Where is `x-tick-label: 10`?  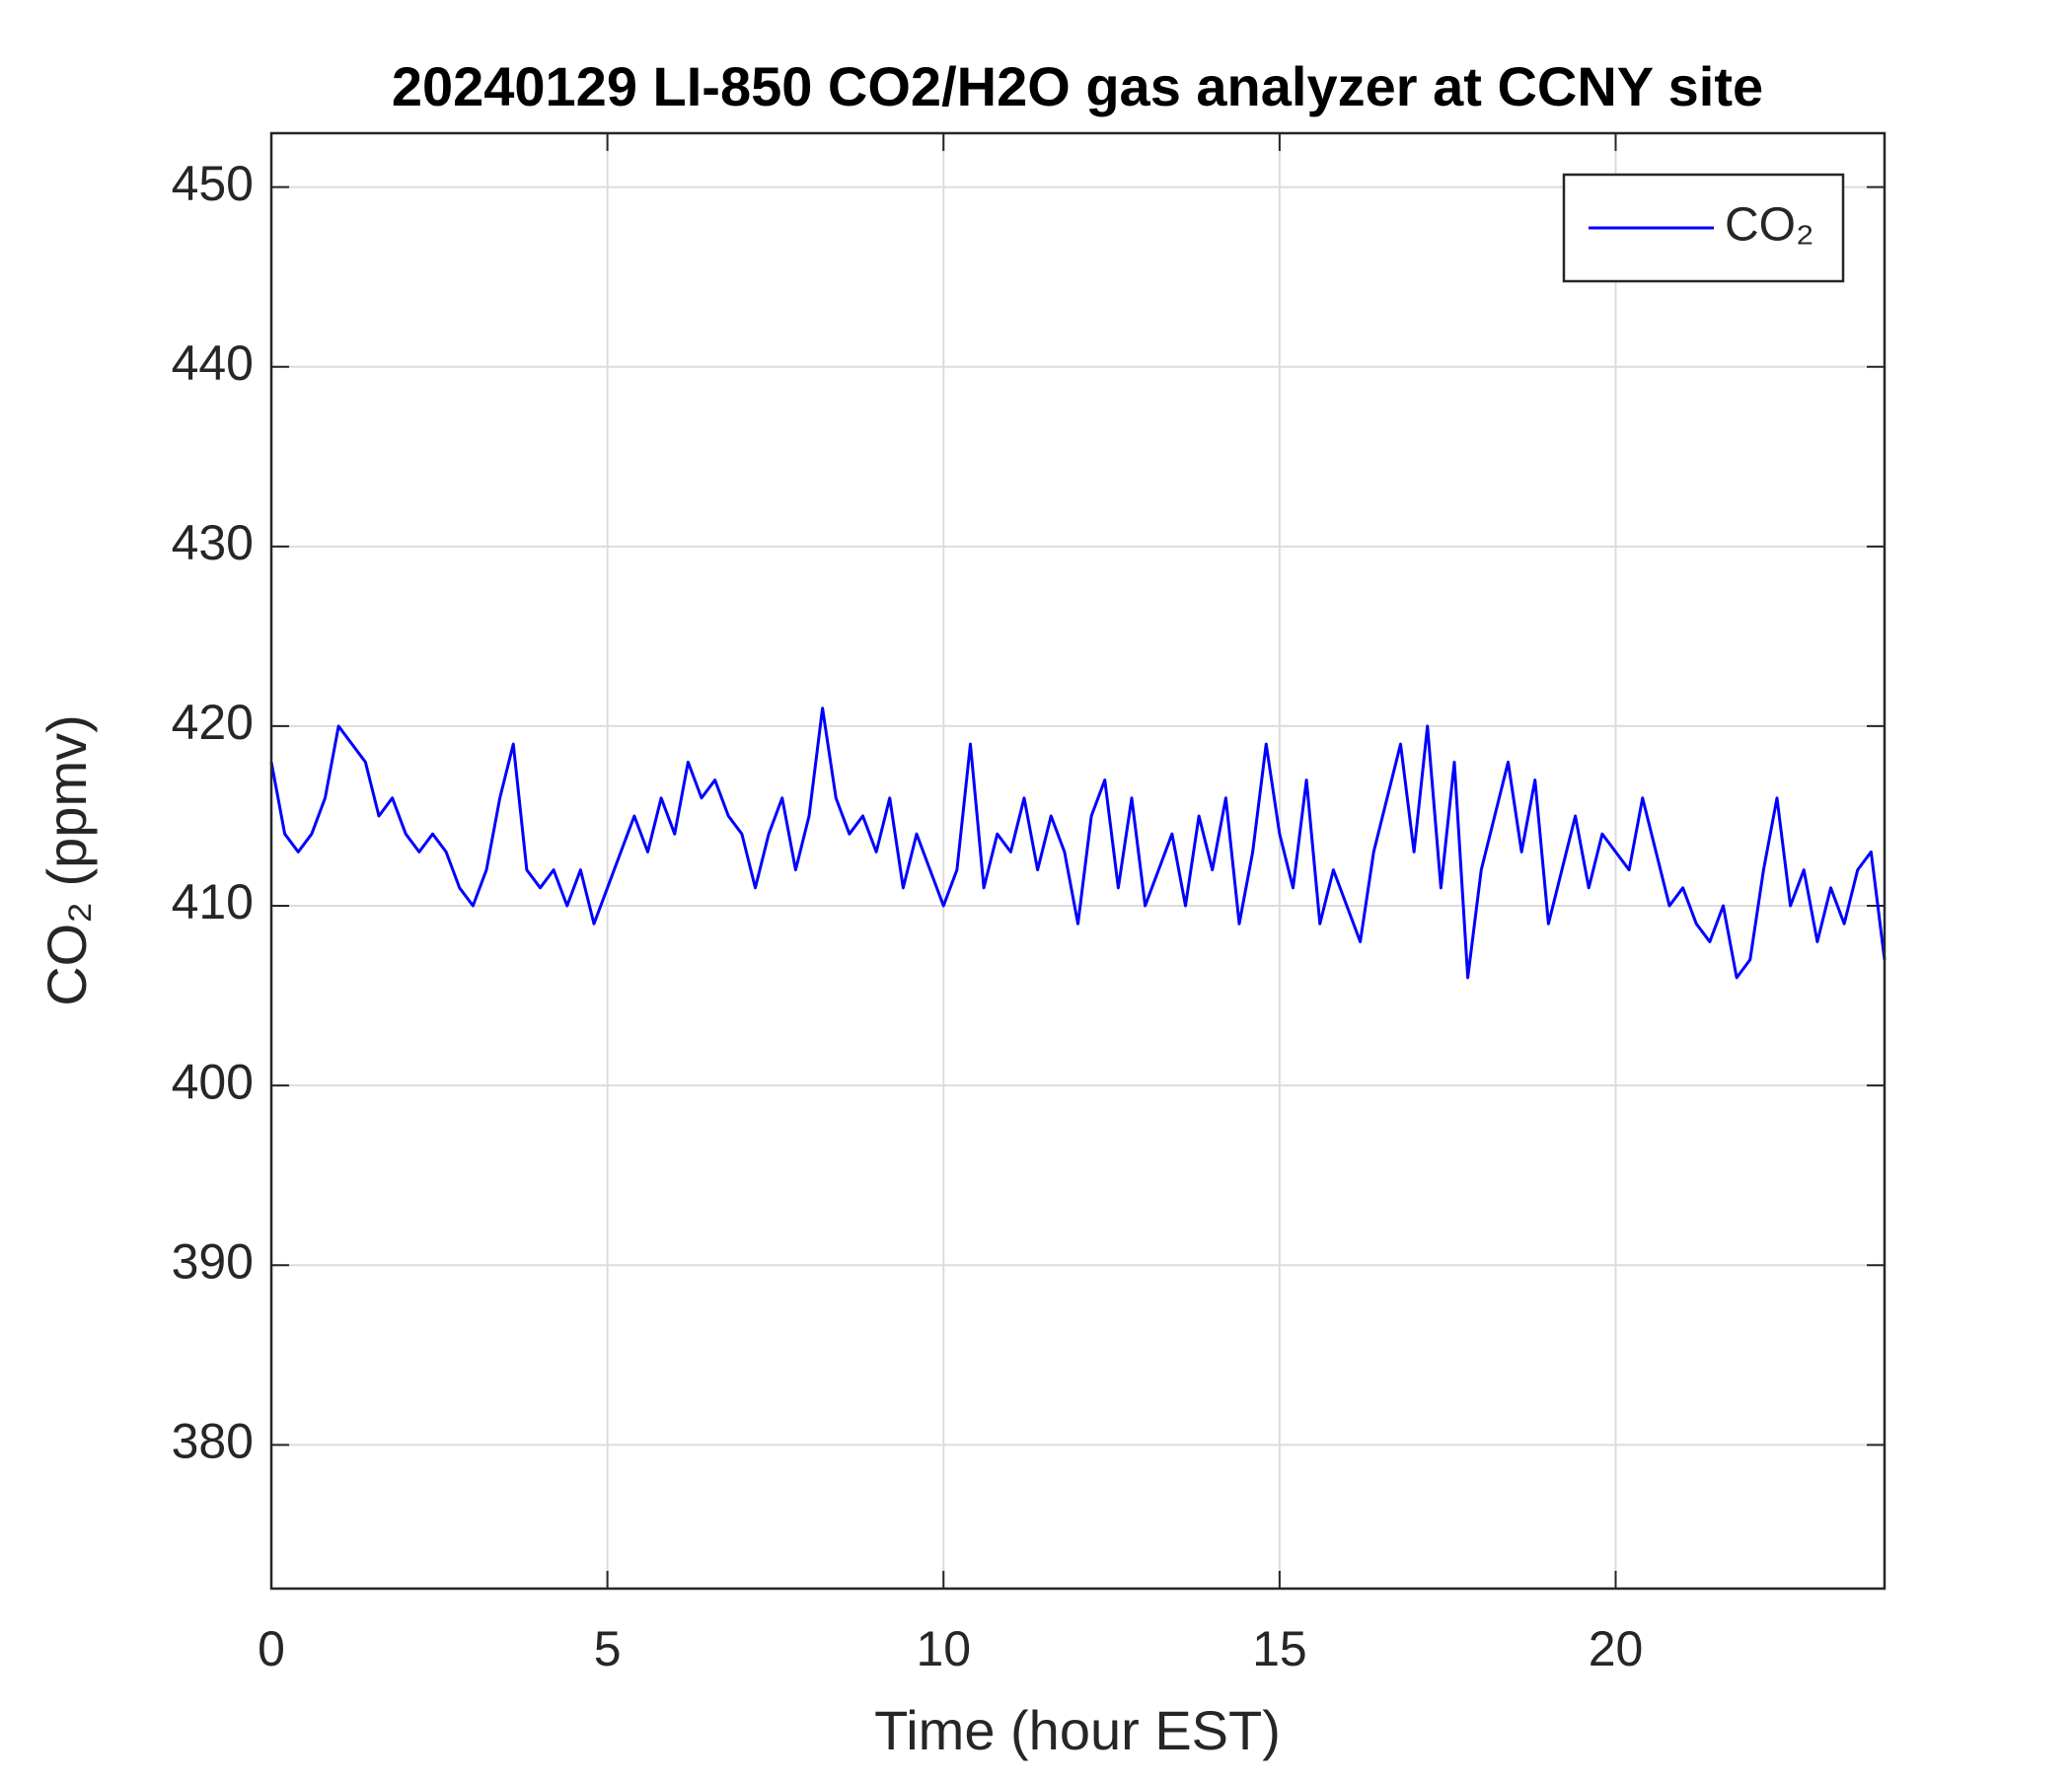
x-tick-label: 10 is located at coordinates (944, 1648).